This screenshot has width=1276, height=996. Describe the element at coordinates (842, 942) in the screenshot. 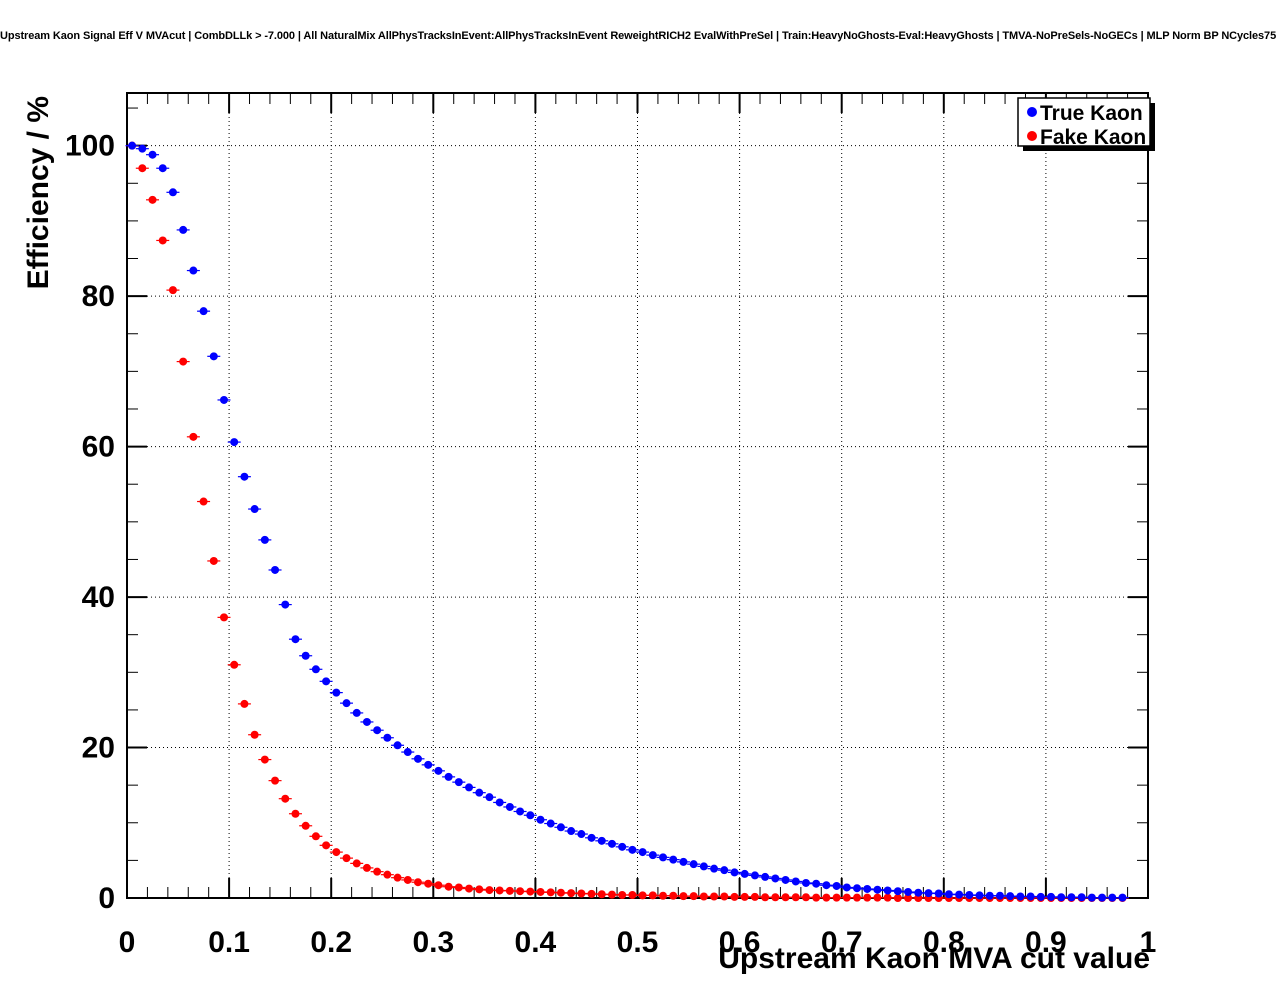

I see `x-tick-label: 0.7` at that location.